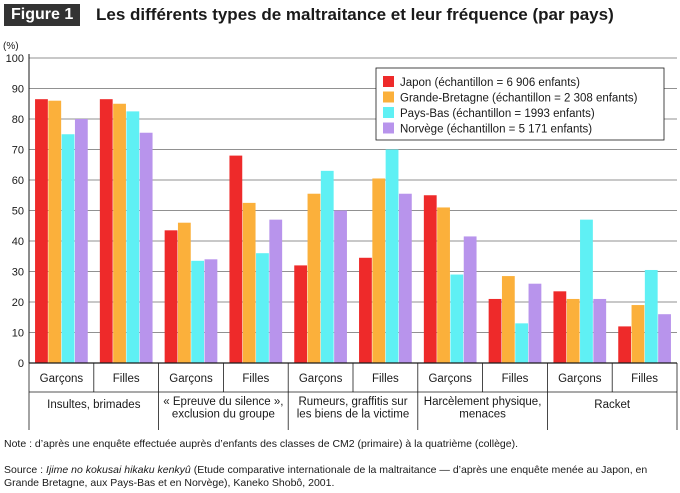  What do you see at coordinates (18, 242) in the screenshot?
I see `y-tick-label: 40` at bounding box center [18, 242].